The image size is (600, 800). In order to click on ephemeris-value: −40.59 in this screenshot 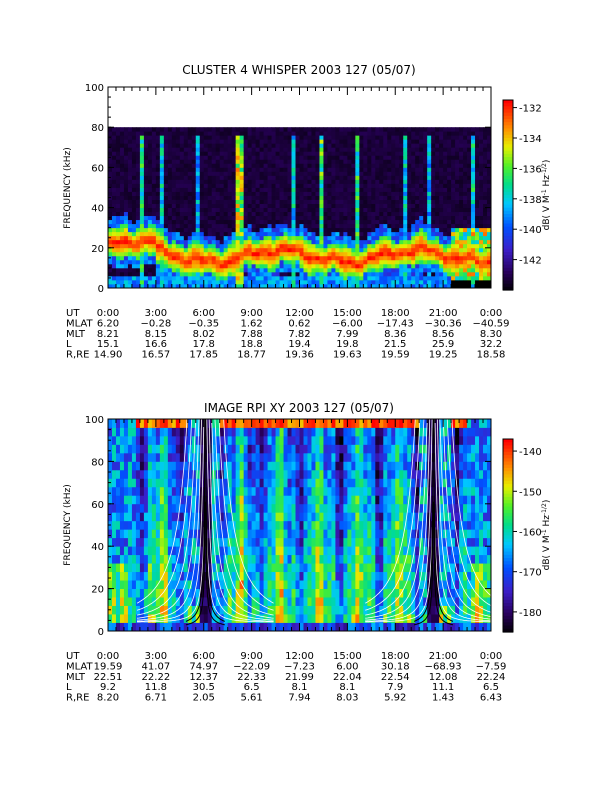, I will do `click(490, 323)`.